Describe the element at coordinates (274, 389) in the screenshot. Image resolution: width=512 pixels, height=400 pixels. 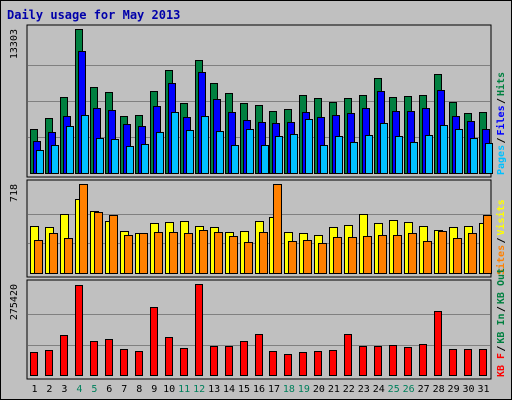
I see `x-tick-label-day-17: 17` at that location.